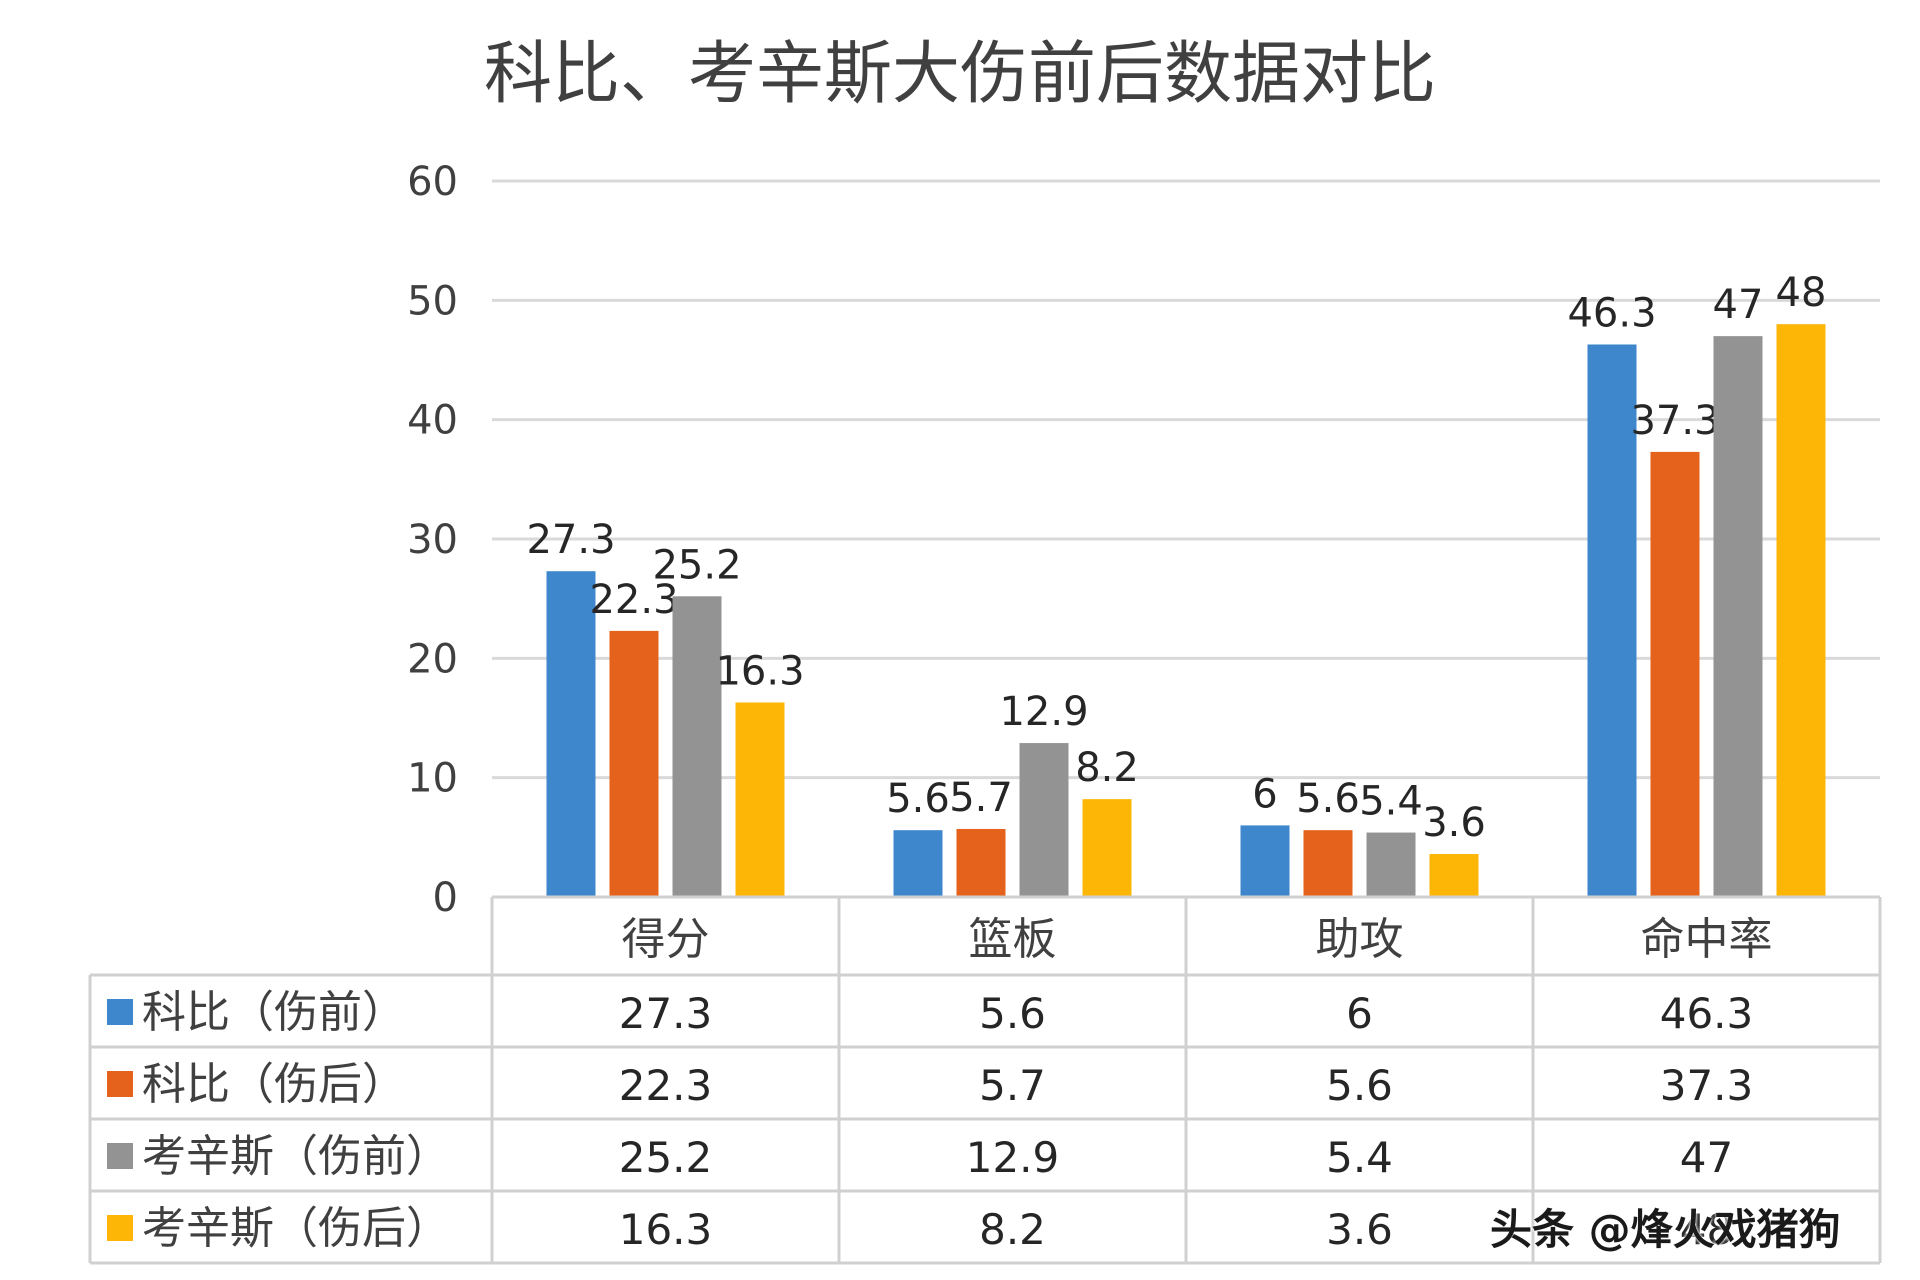 This screenshot has width=1920, height=1280. I want to click on series-name: 科比（伤后）, so click(274, 1084).